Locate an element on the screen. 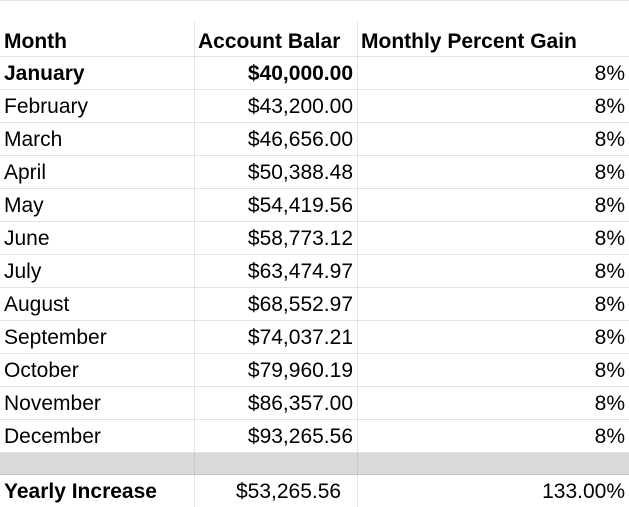 The height and width of the screenshot is (507, 629). table-row: January $40,000.00 8% is located at coordinates (314, 73).